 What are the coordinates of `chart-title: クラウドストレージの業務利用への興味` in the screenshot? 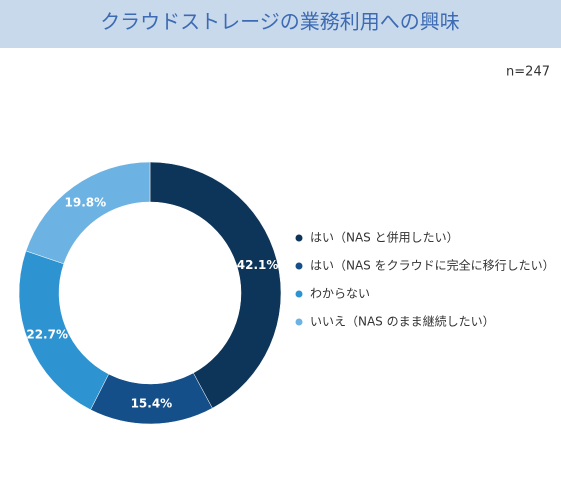 It's located at (280, 22).